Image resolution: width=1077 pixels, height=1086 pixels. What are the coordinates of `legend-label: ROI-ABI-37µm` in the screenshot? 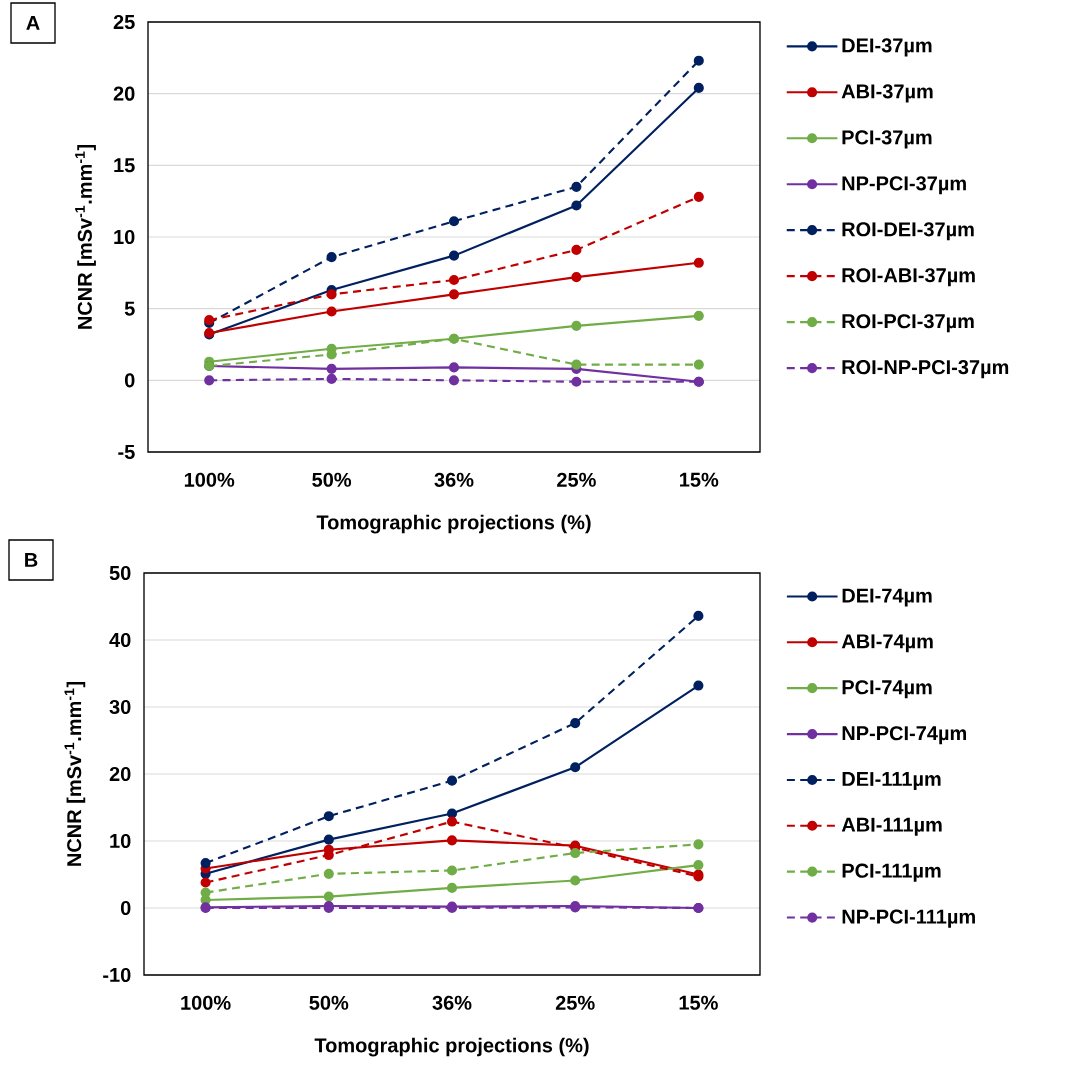 It's located at (908, 277).